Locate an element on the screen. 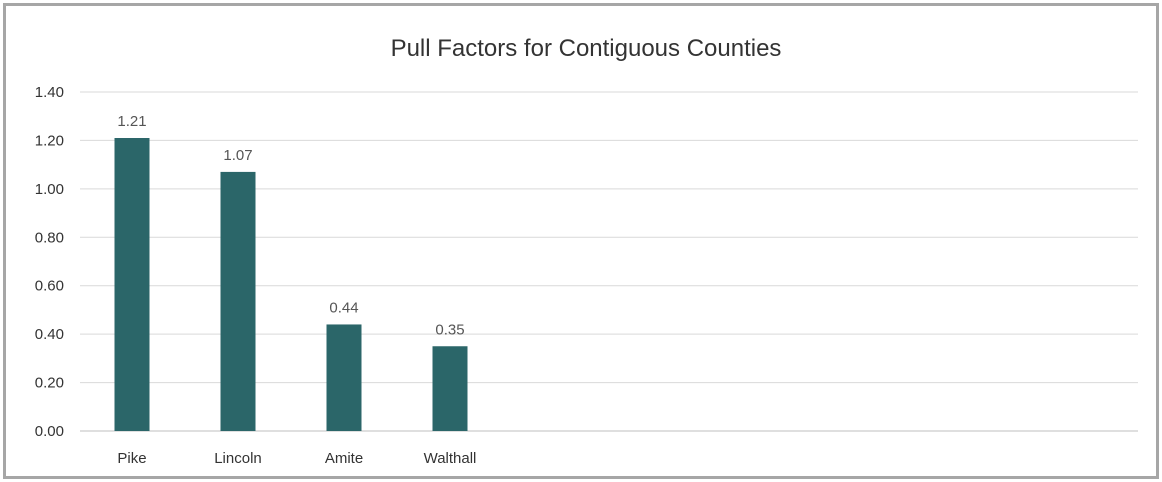 Image resolution: width=1162 pixels, height=482 pixels. y-tick-label: 0.00 is located at coordinates (49, 431).